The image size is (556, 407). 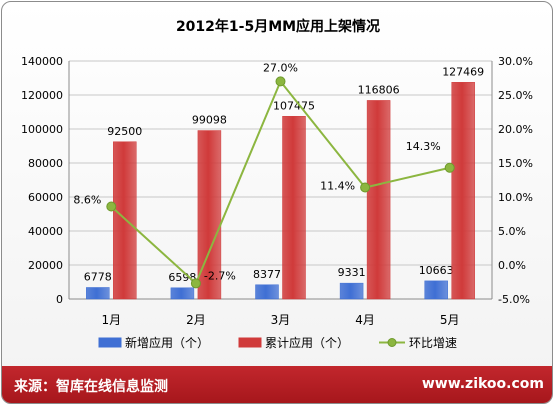 I want to click on footer-bar: 来源：智库在线信息监测 www.zikoo.com, so click(x=277, y=384).